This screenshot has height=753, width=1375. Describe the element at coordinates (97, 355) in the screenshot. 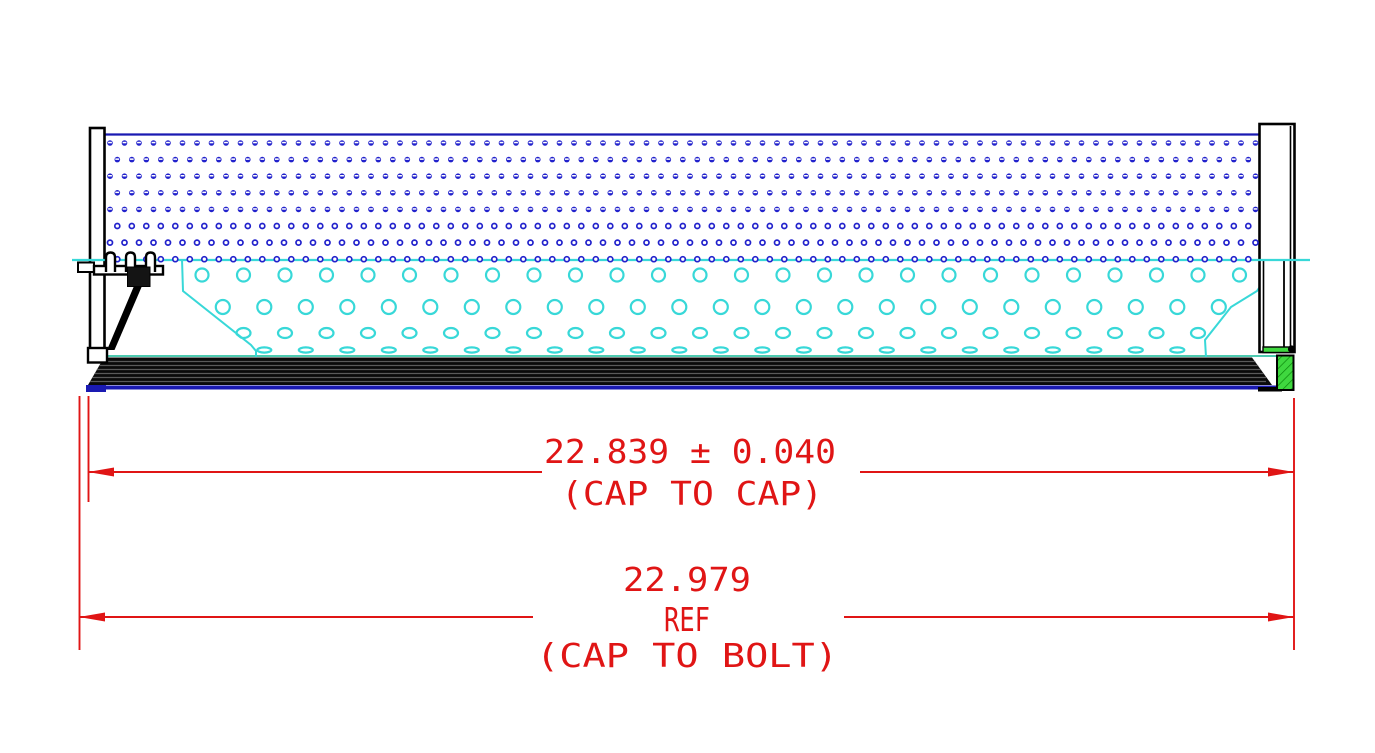

I see `strut-foot-block` at that location.